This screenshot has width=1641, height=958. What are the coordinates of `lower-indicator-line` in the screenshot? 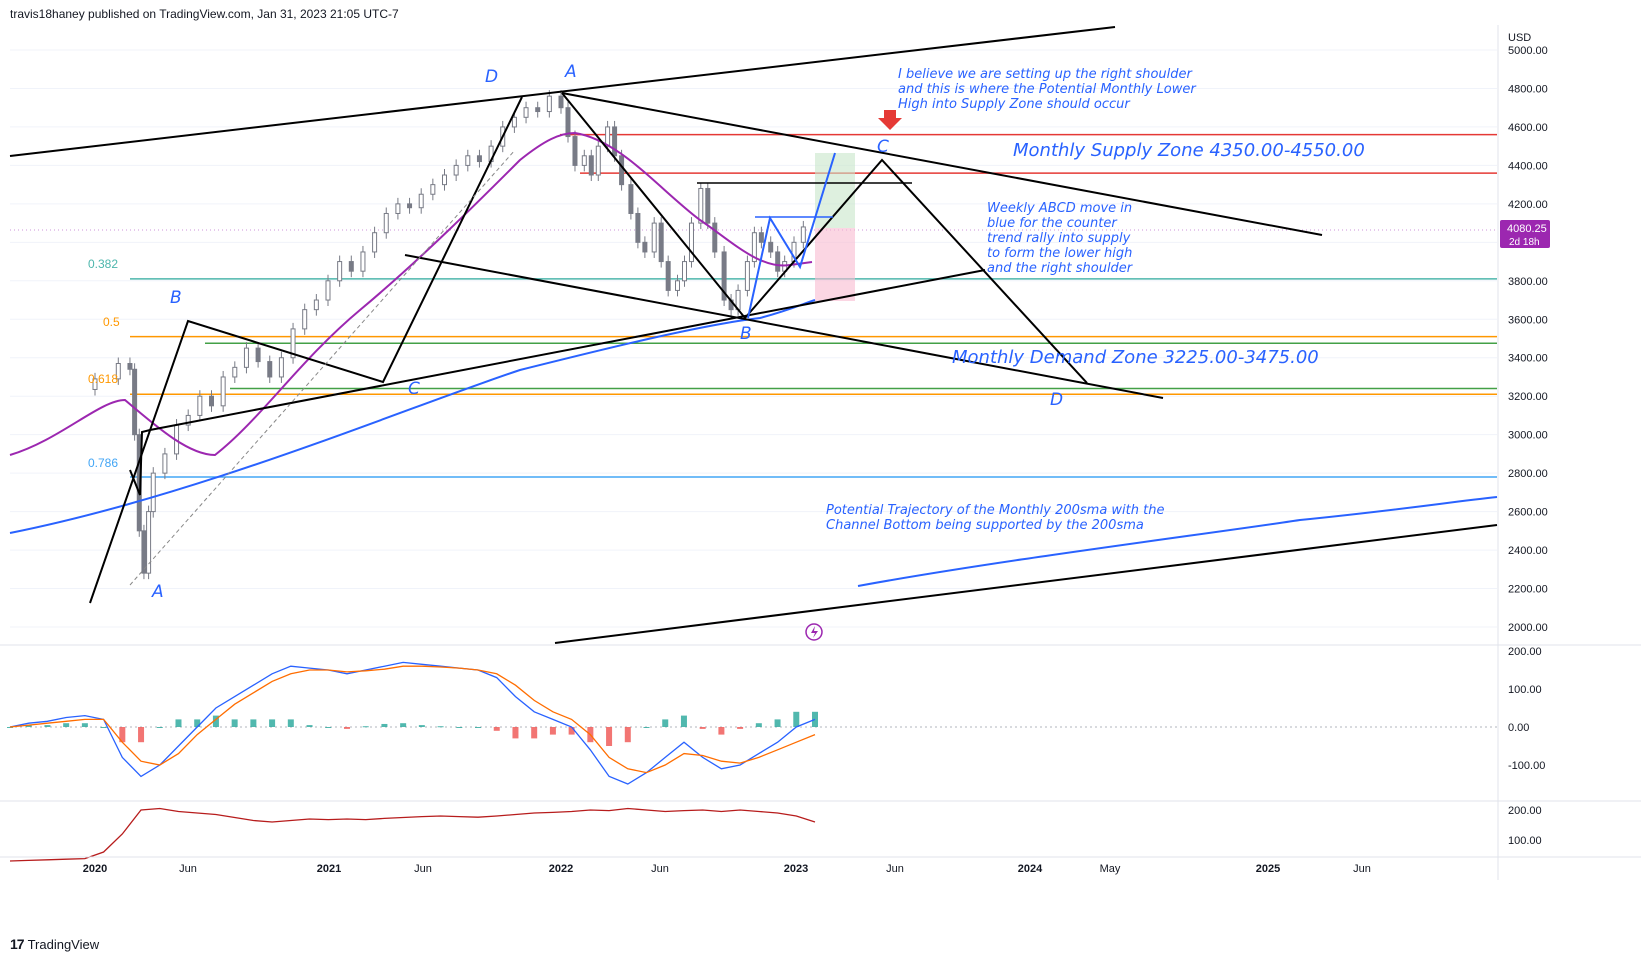 It's located at (412, 834).